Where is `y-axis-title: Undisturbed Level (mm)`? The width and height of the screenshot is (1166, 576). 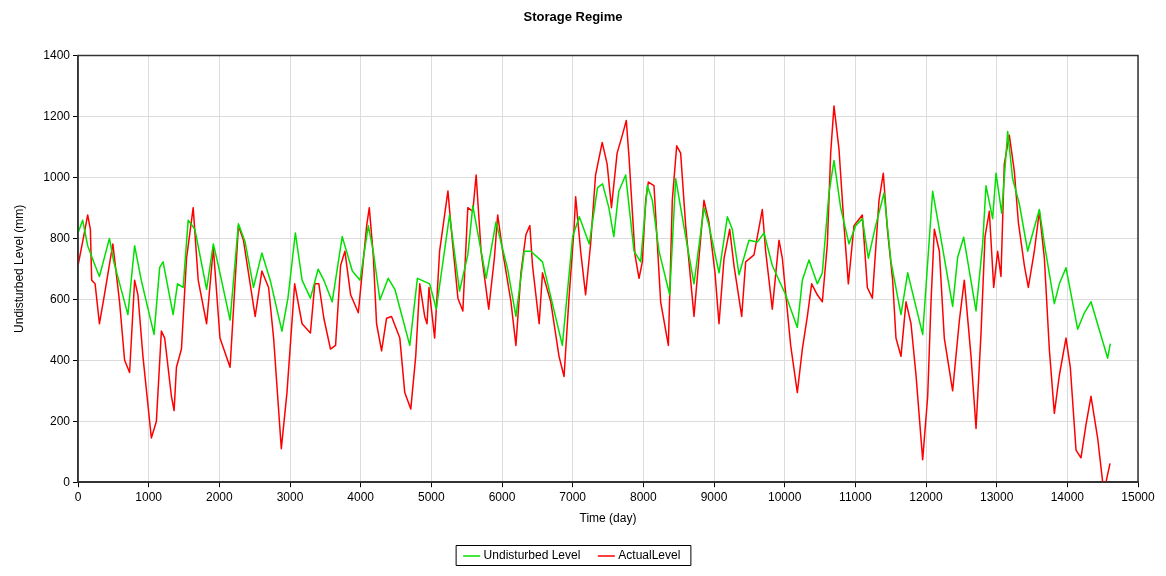 y-axis-title: Undisturbed Level (mm) is located at coordinates (18, 268).